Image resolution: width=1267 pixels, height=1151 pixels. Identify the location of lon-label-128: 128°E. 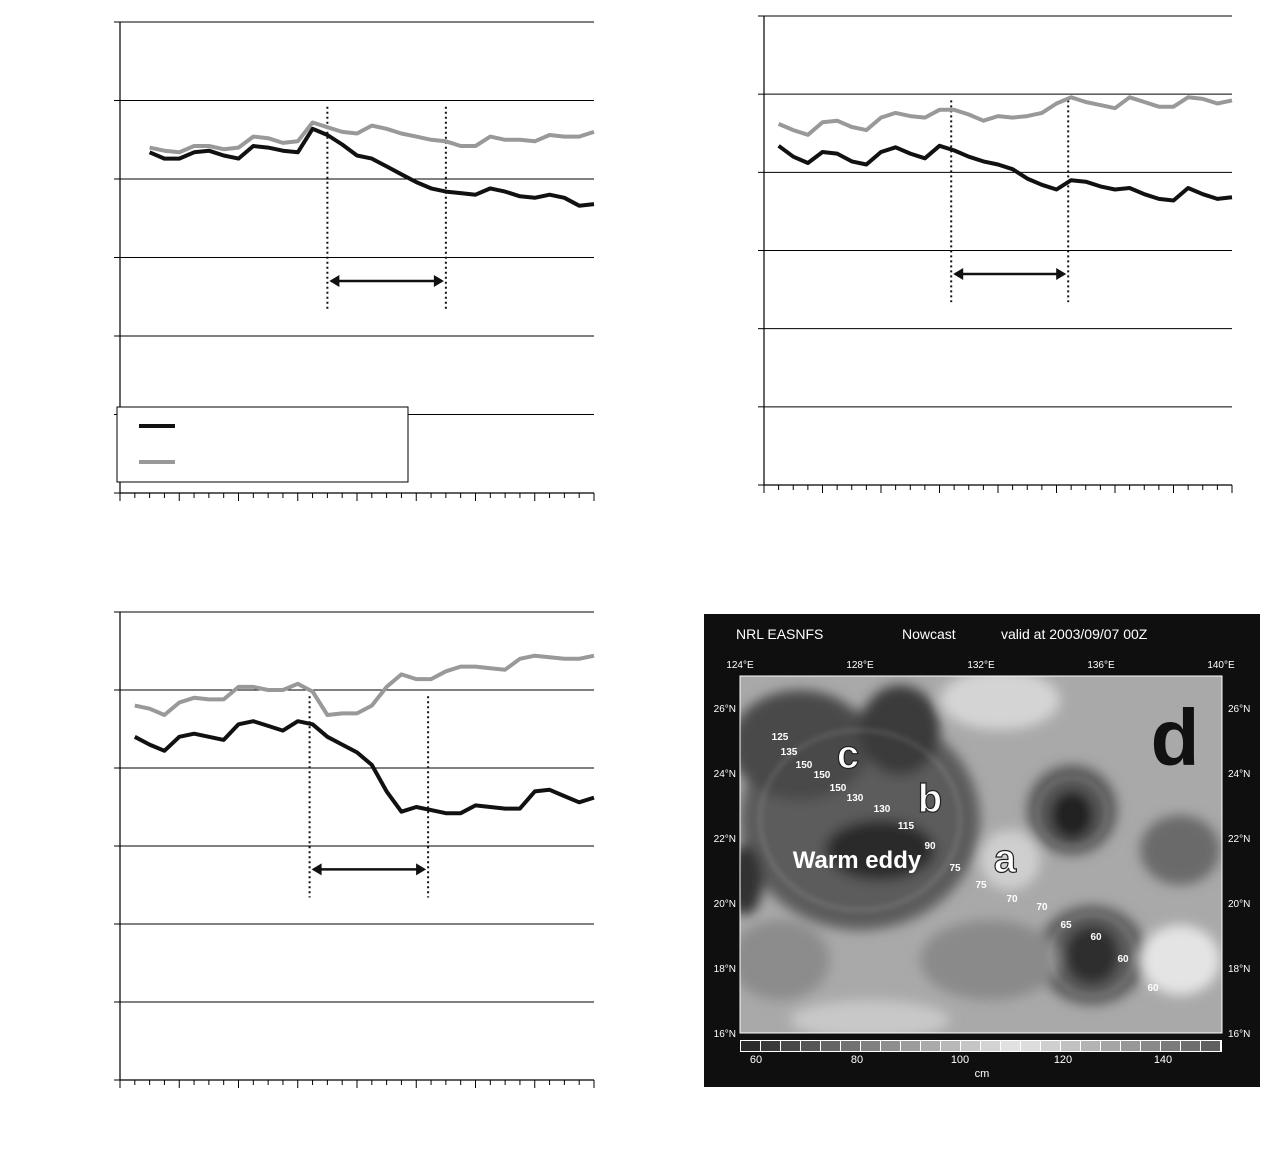
(860, 665).